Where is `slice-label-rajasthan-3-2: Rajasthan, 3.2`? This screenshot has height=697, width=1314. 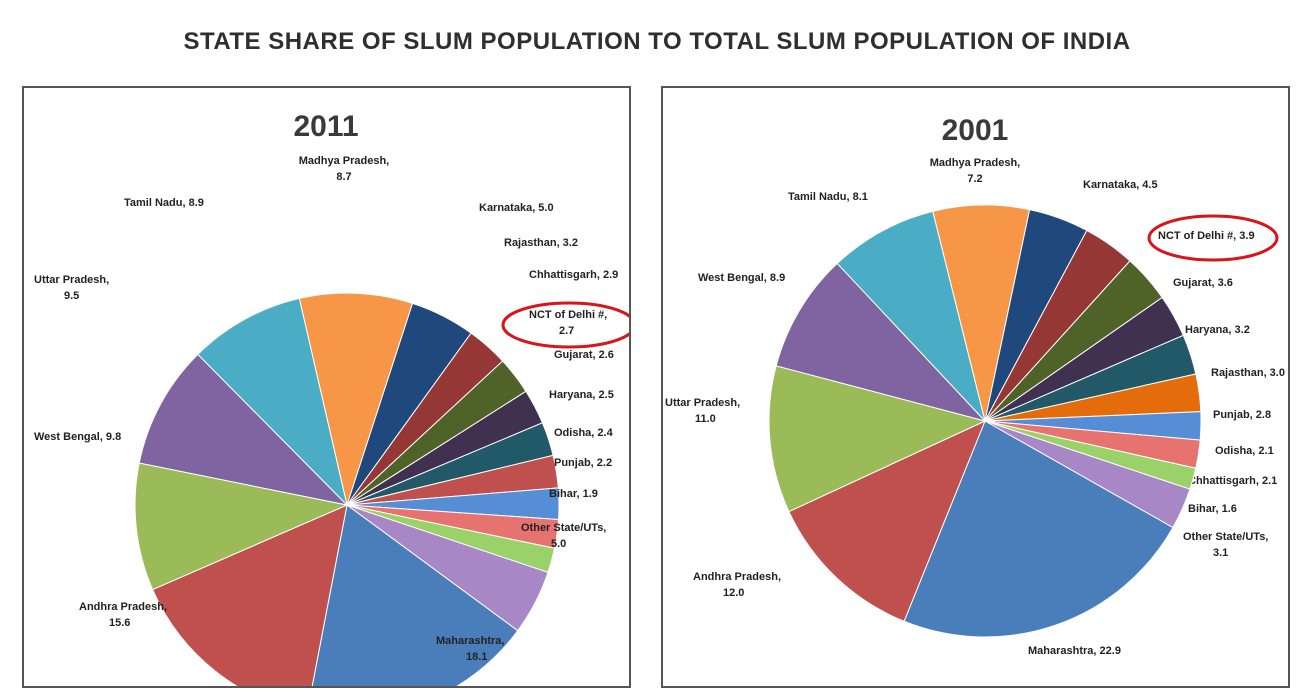
slice-label-rajasthan-3-2: Rajasthan, 3.2 is located at coordinates (541, 243).